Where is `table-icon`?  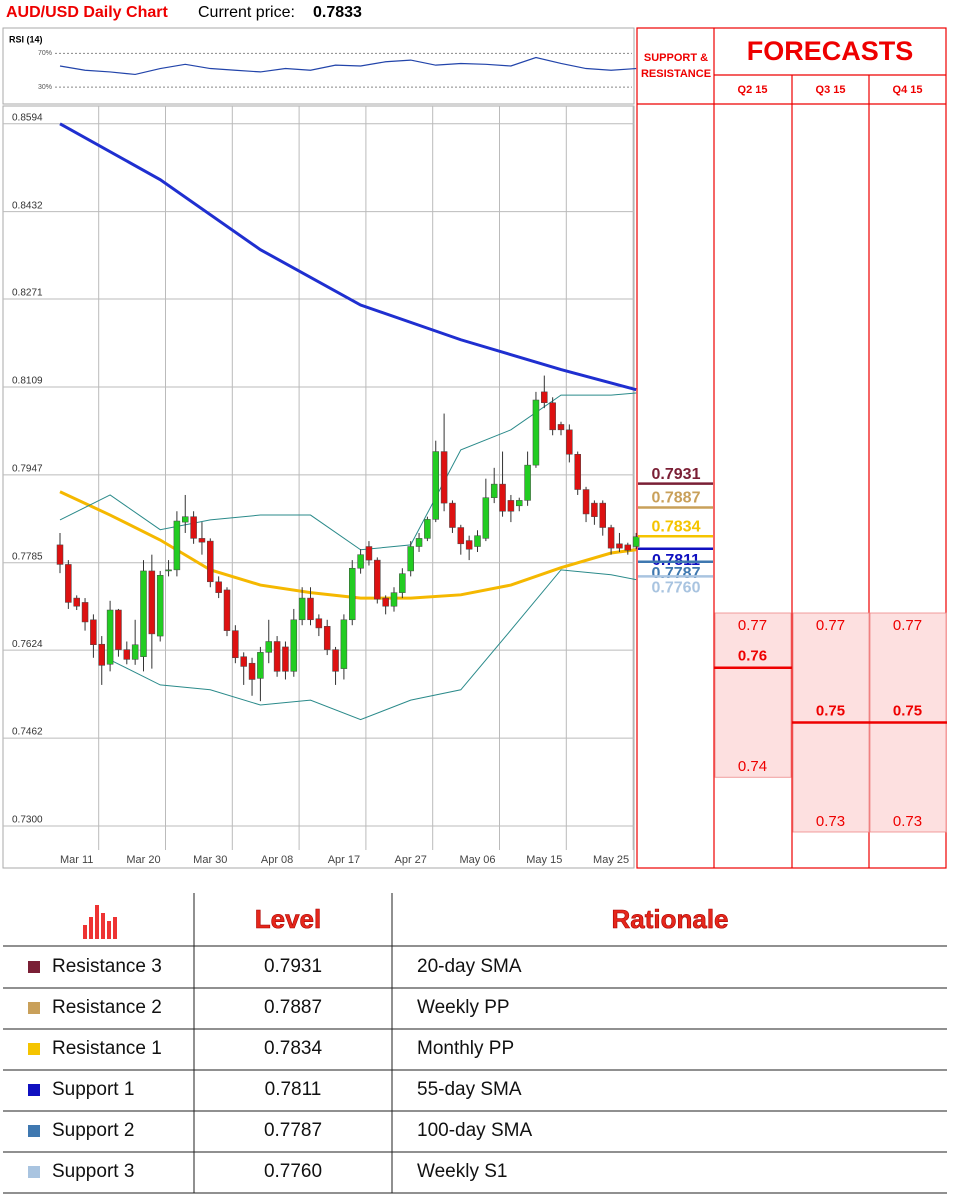 table-icon is located at coordinates (100, 922).